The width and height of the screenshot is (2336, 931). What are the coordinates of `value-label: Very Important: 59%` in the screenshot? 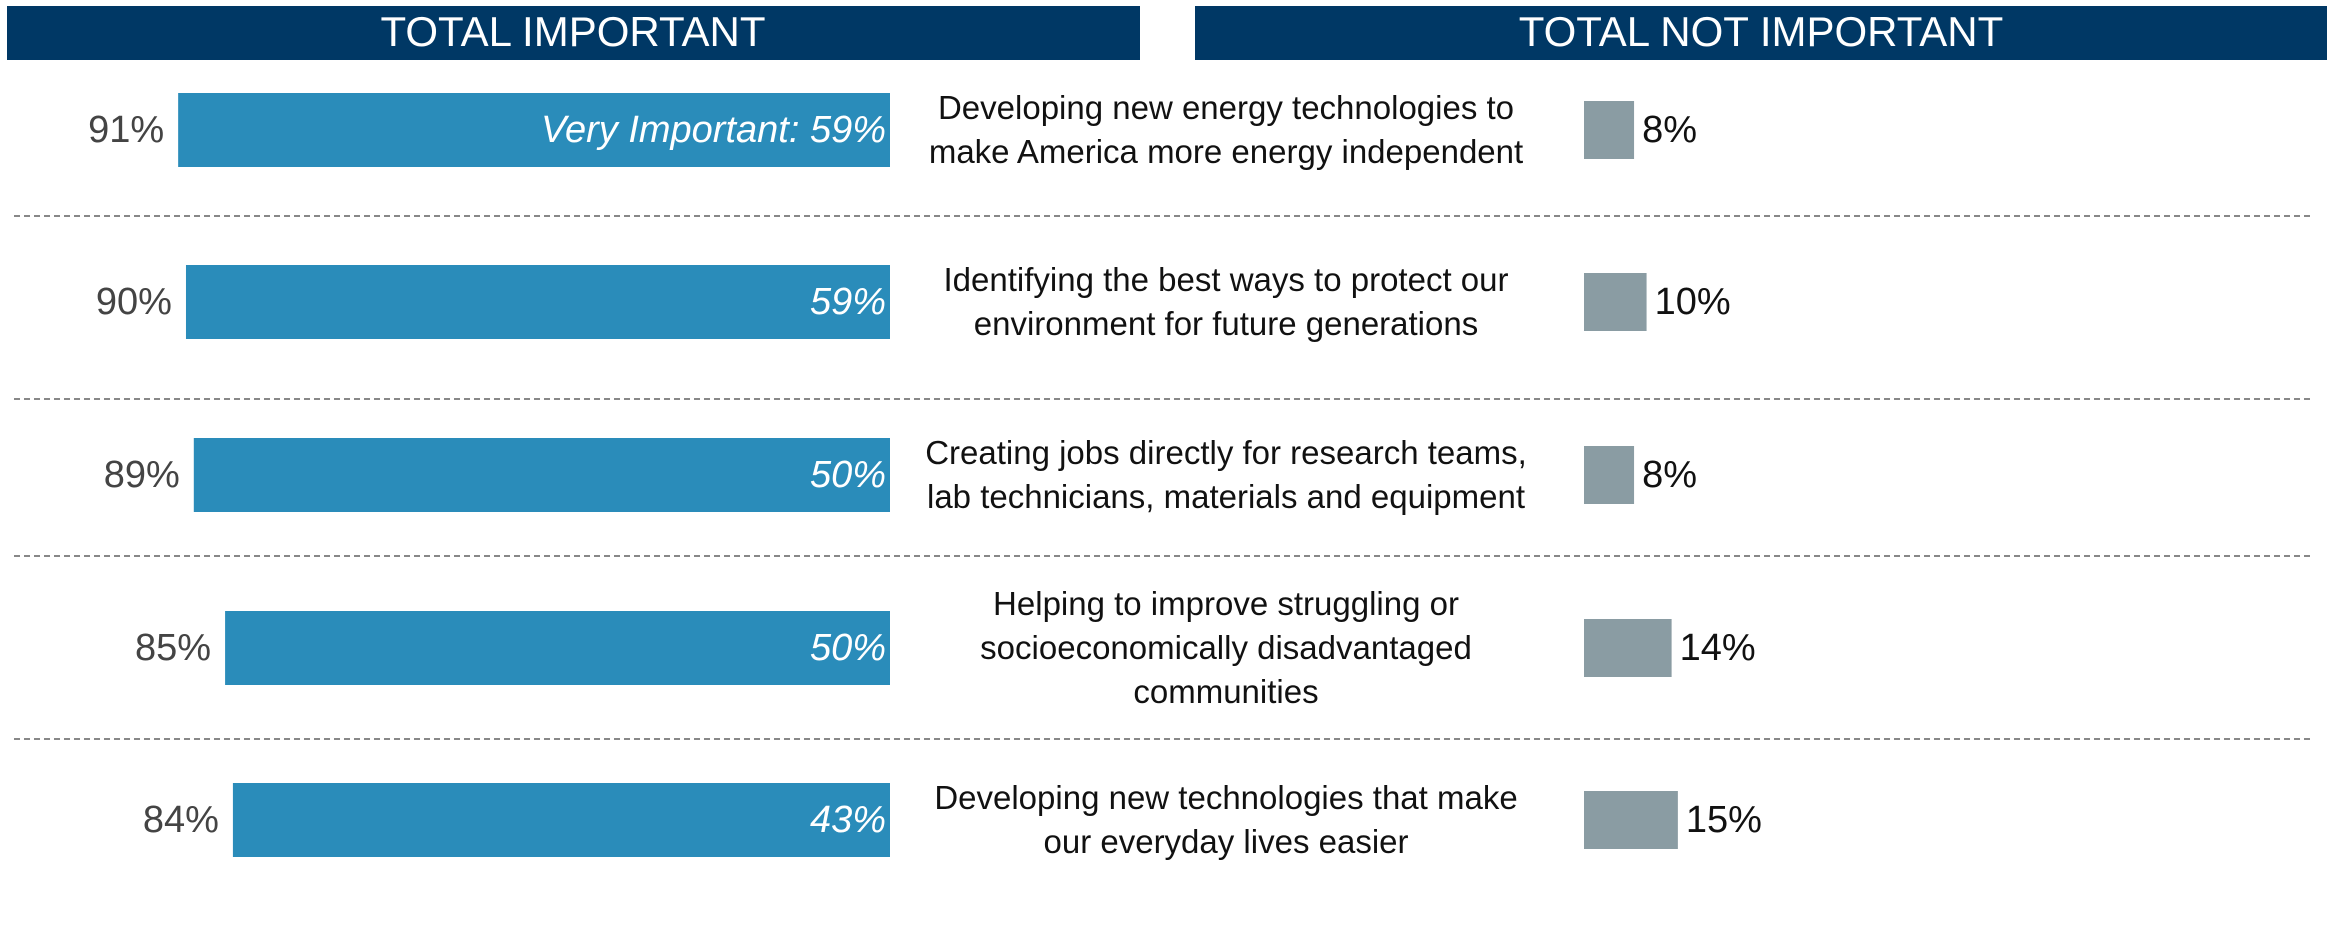 It's located at (713, 130).